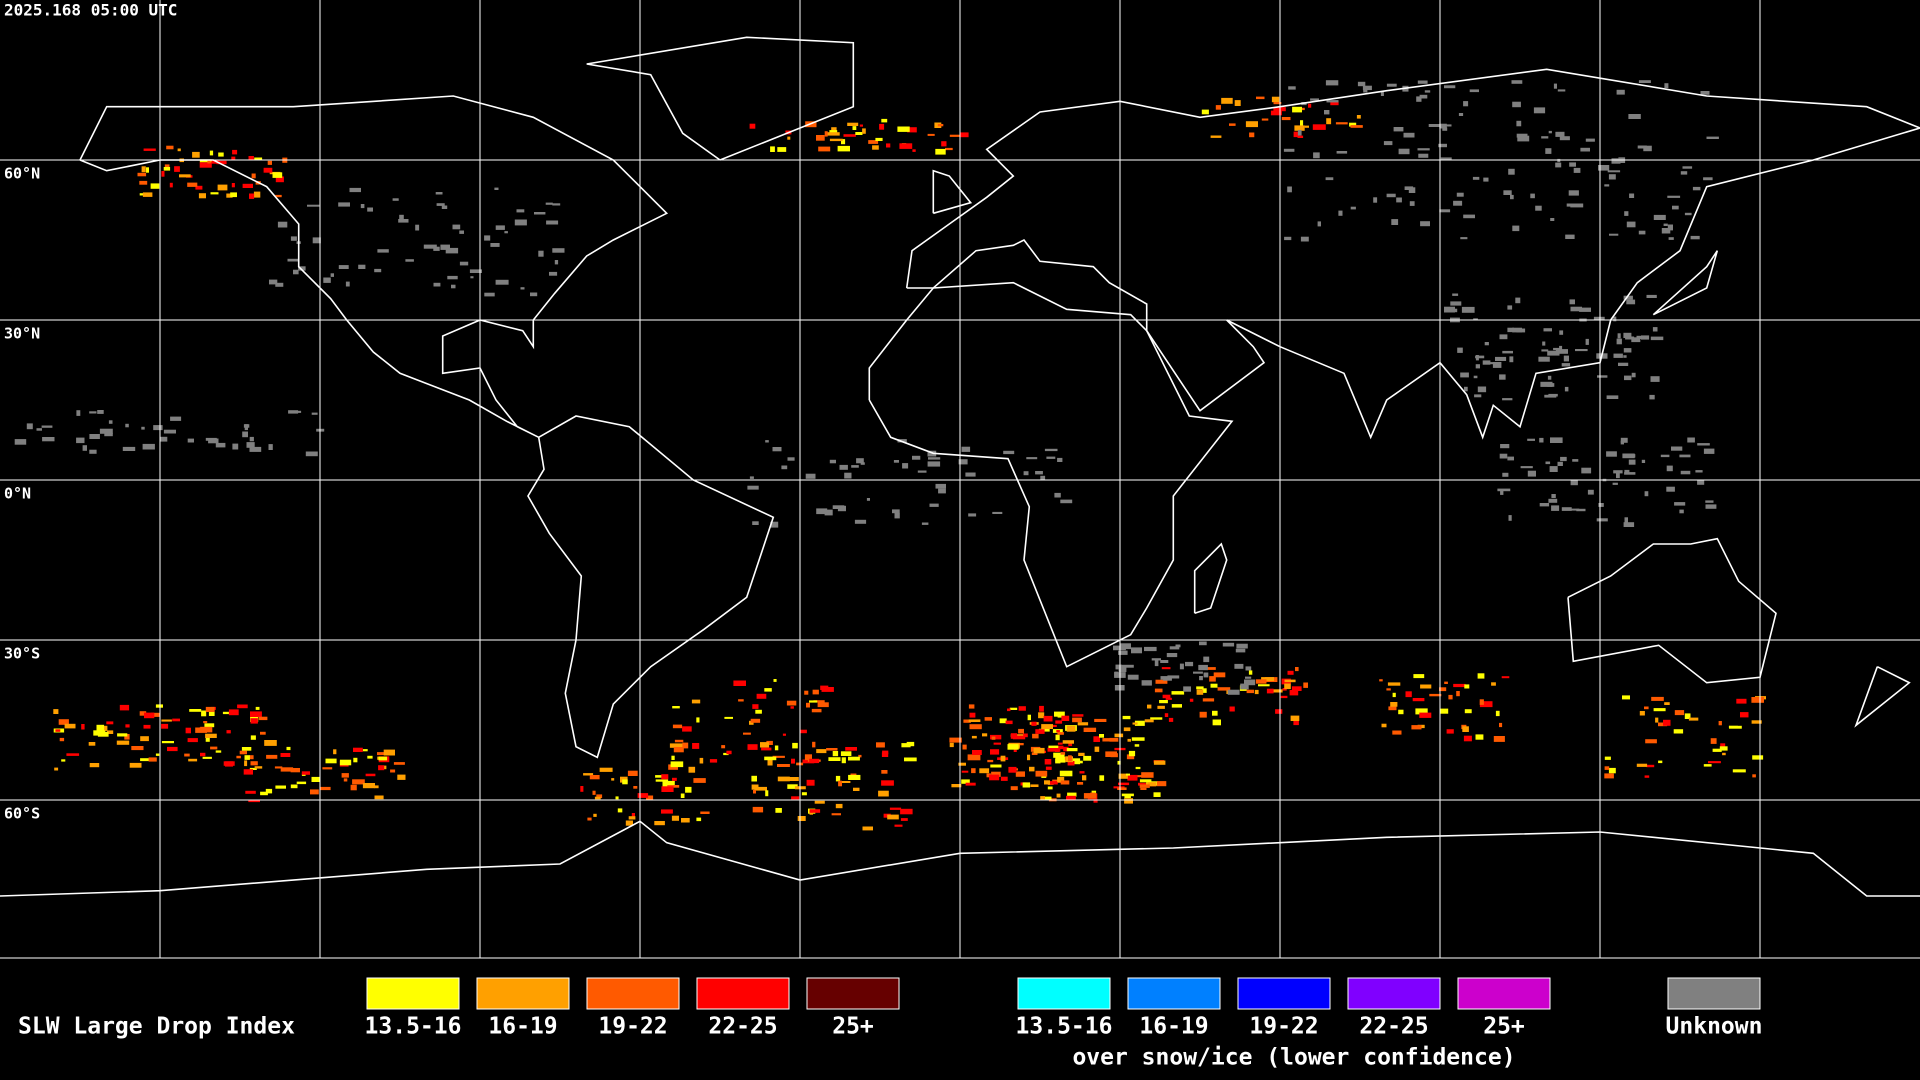 This screenshot has height=1080, width=1920. Describe the element at coordinates (156, 1027) in the screenshot. I see `legend-title: SLW Large Drop Index` at that location.